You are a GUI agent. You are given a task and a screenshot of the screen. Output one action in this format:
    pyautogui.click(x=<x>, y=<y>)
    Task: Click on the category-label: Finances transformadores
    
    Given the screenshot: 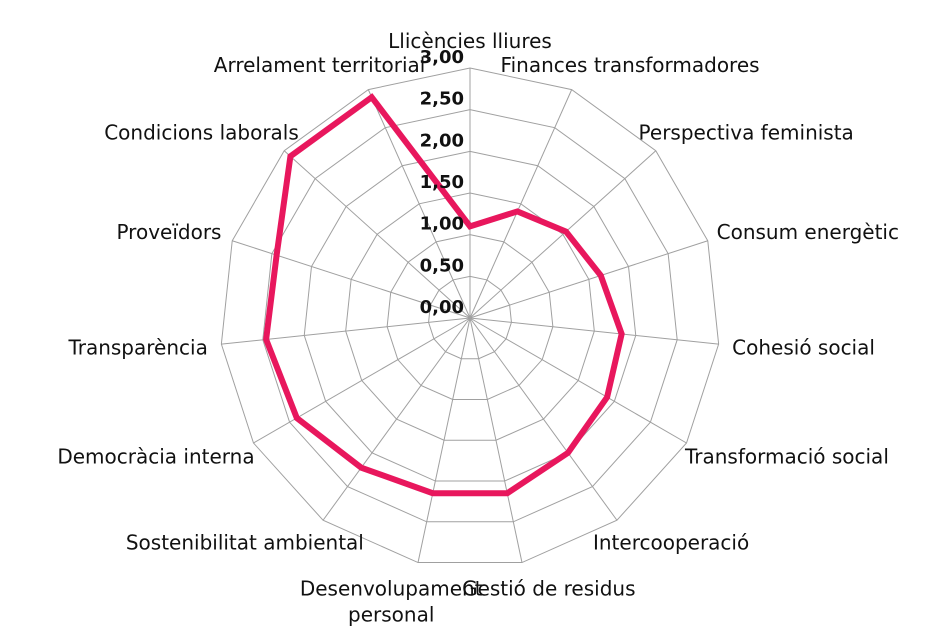 What is the action you would take?
    pyautogui.click(x=630, y=64)
    